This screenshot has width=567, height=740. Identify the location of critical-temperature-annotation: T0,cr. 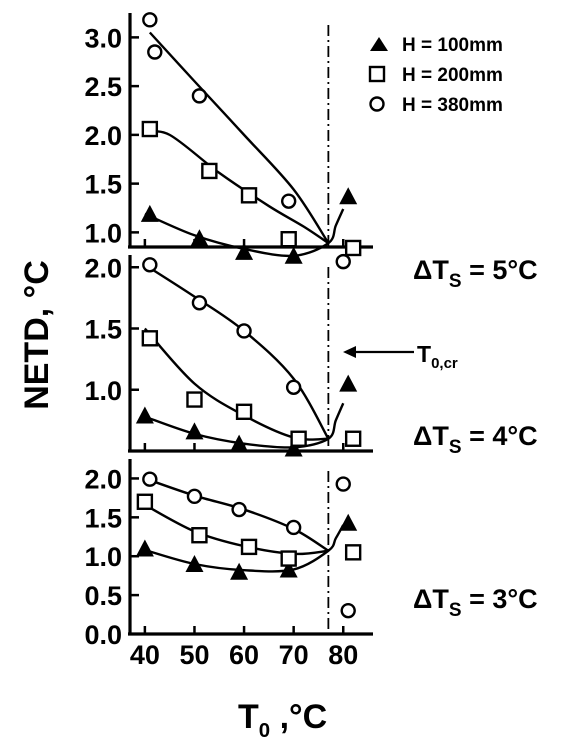
(400, 356).